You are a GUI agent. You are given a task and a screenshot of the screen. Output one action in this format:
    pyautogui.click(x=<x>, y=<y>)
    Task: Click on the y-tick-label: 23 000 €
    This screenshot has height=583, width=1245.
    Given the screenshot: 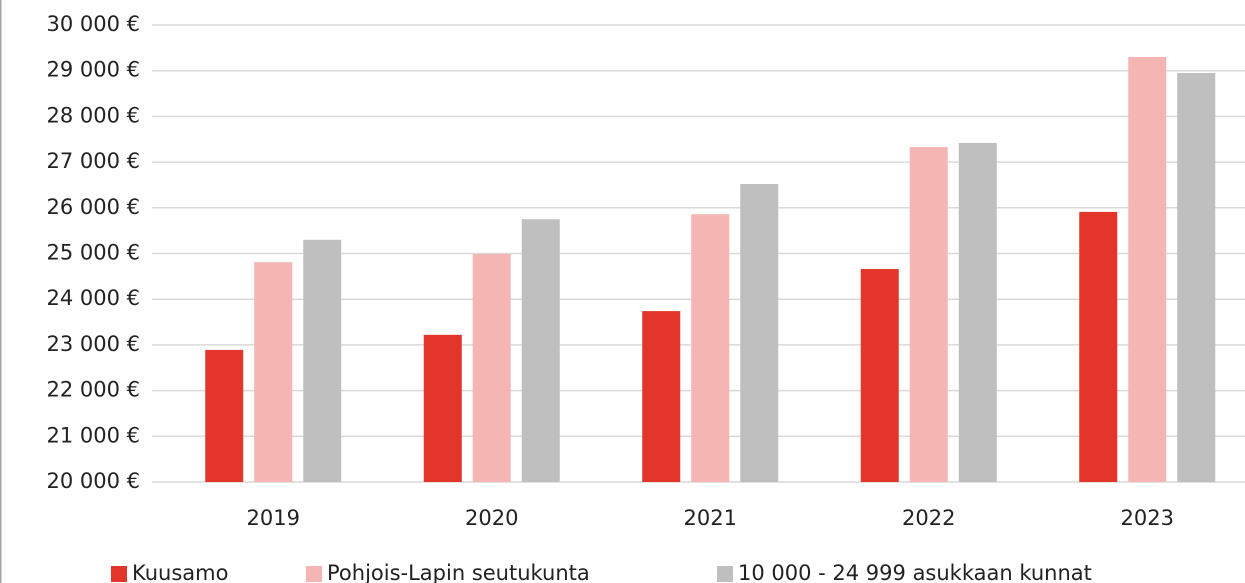 What is the action you would take?
    pyautogui.click(x=93, y=344)
    